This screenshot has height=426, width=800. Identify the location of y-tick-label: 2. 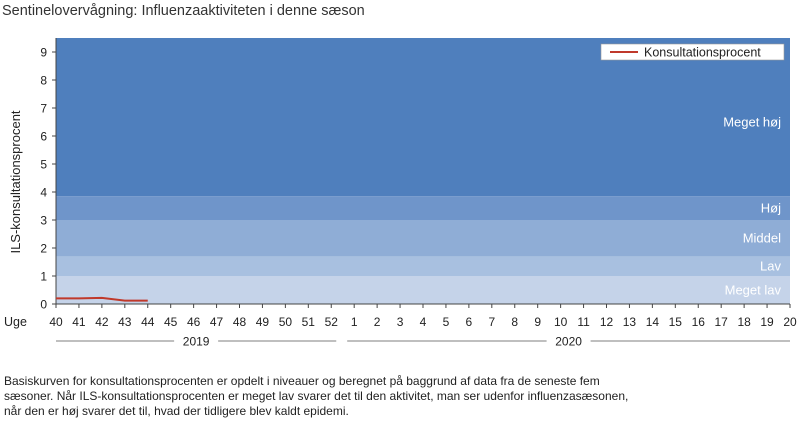
(43, 249).